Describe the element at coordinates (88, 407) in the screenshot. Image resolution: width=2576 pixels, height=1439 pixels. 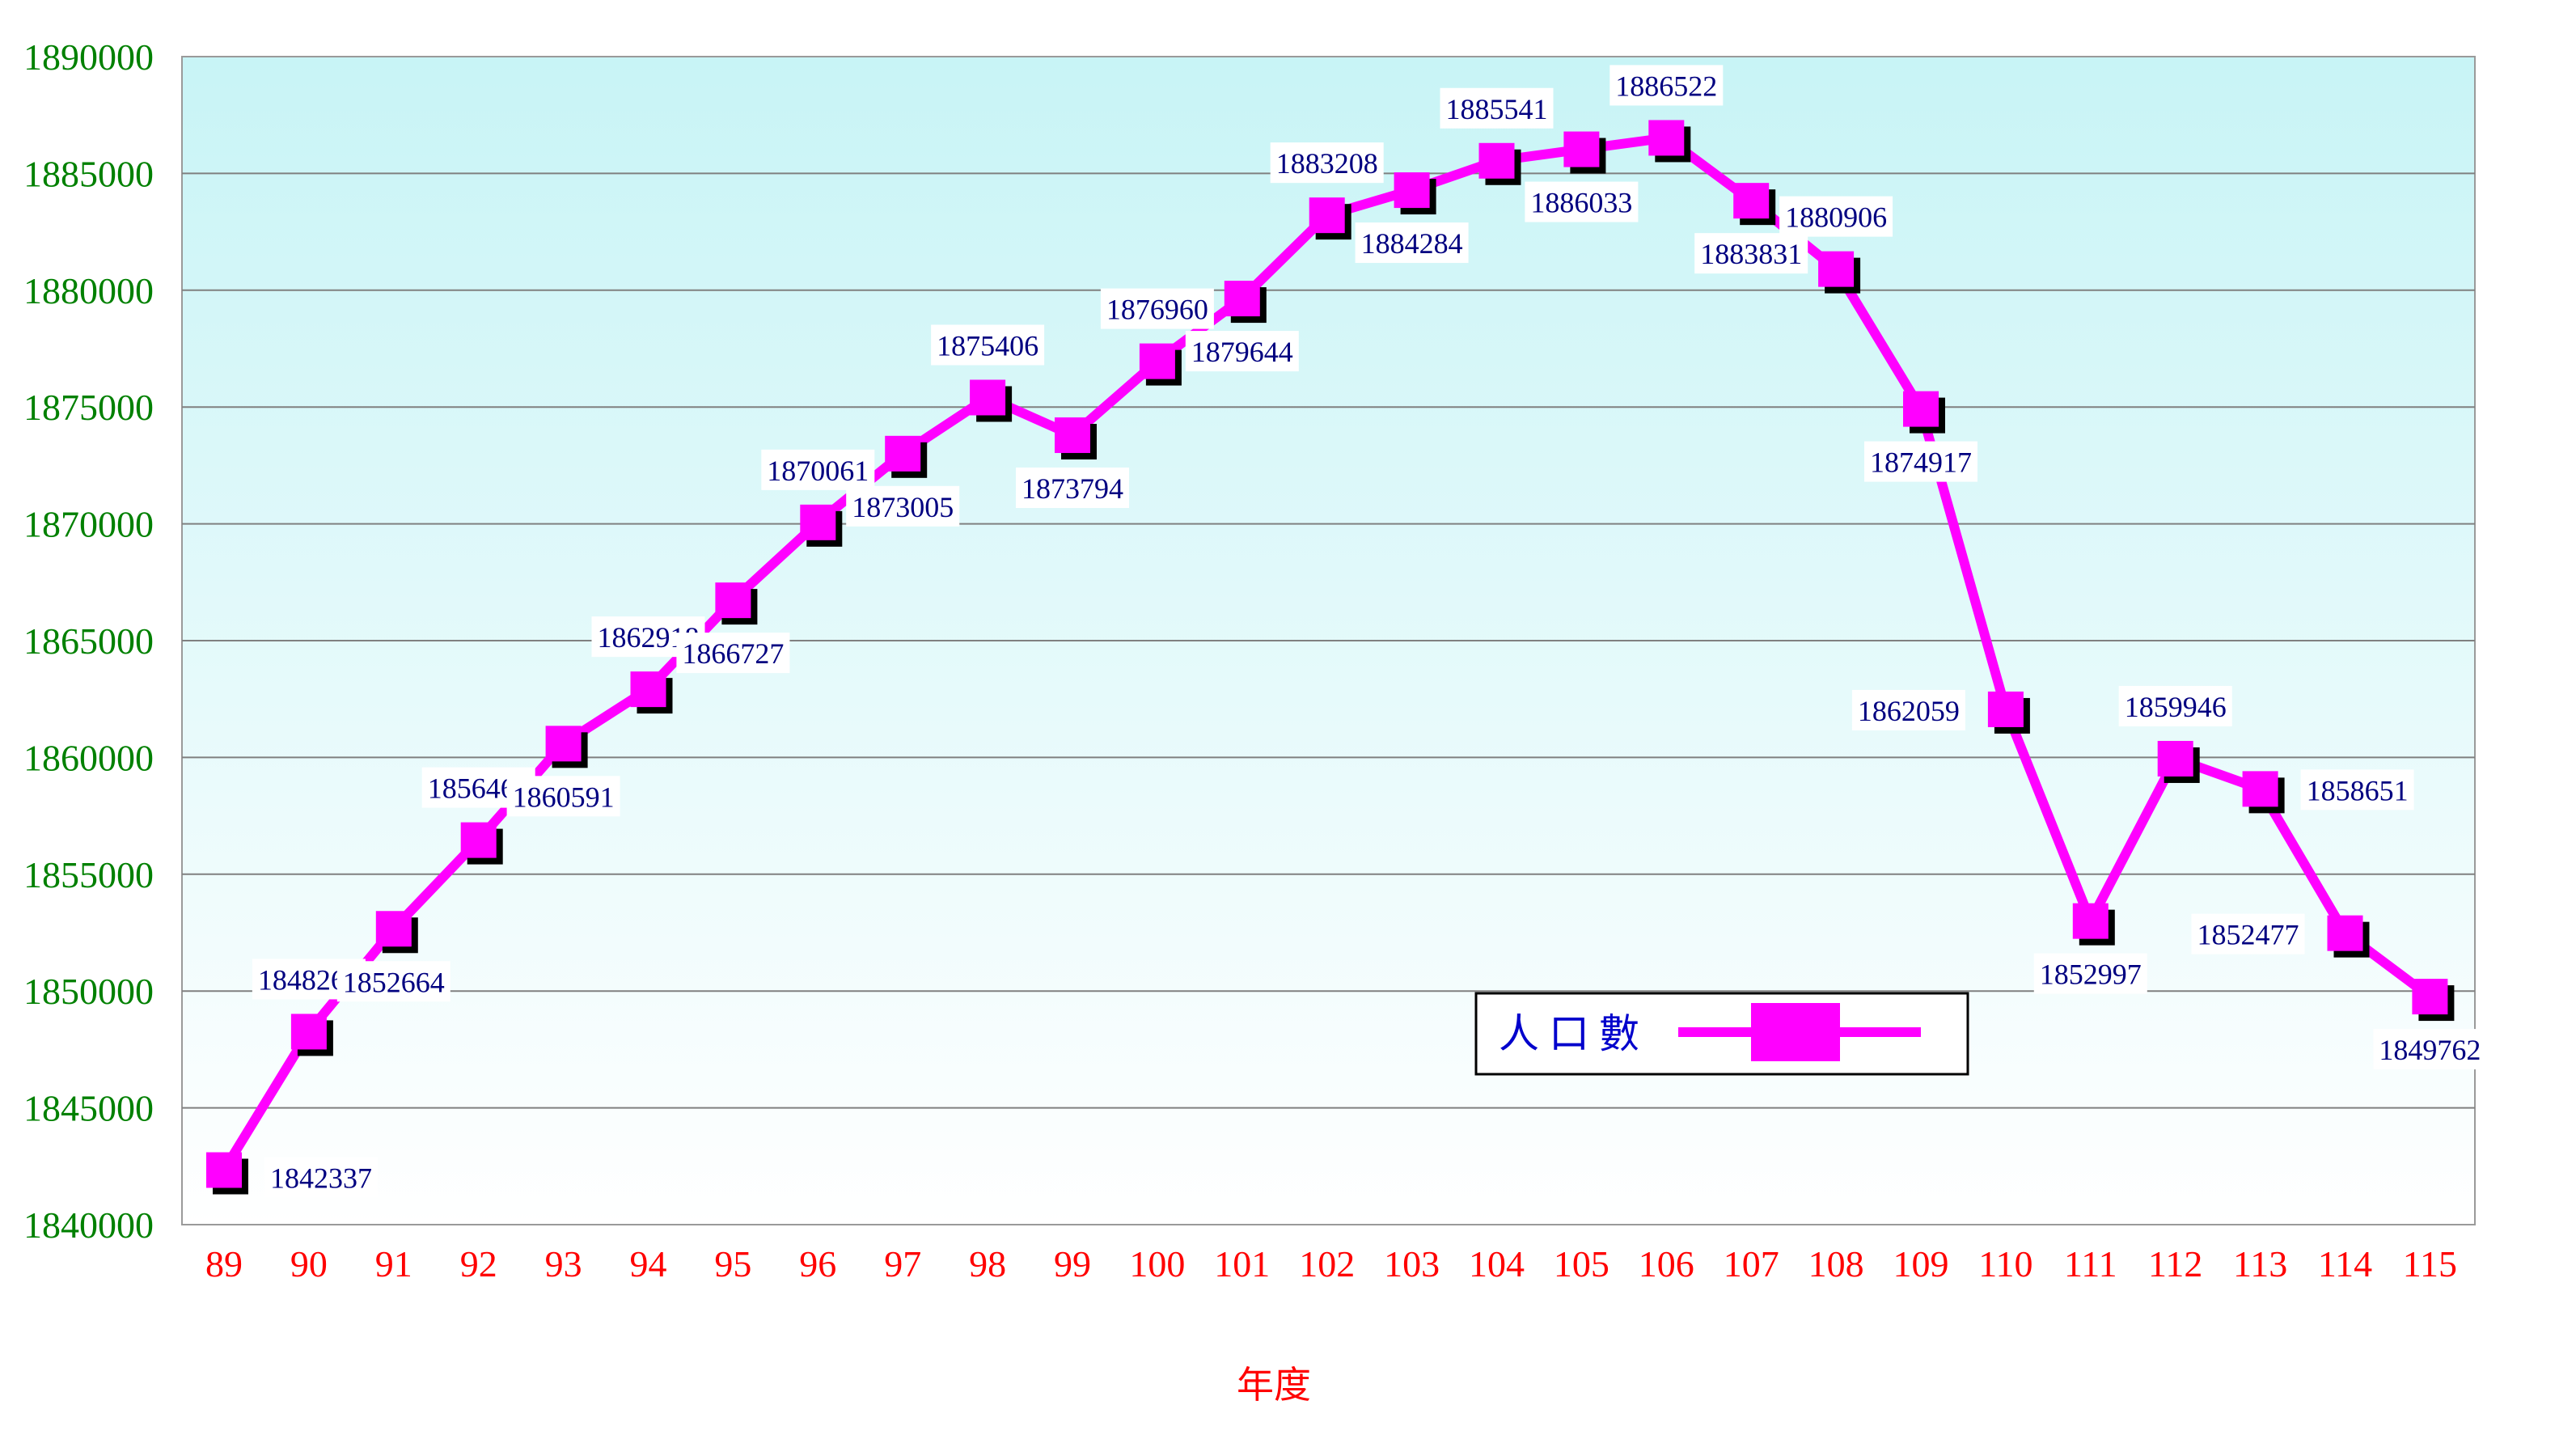
I see `y-tick-label: 1875000` at that location.